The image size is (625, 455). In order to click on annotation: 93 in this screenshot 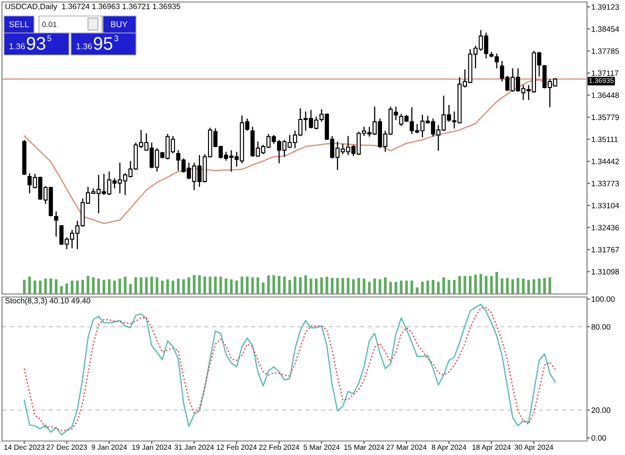, I will do `click(36, 43)`.